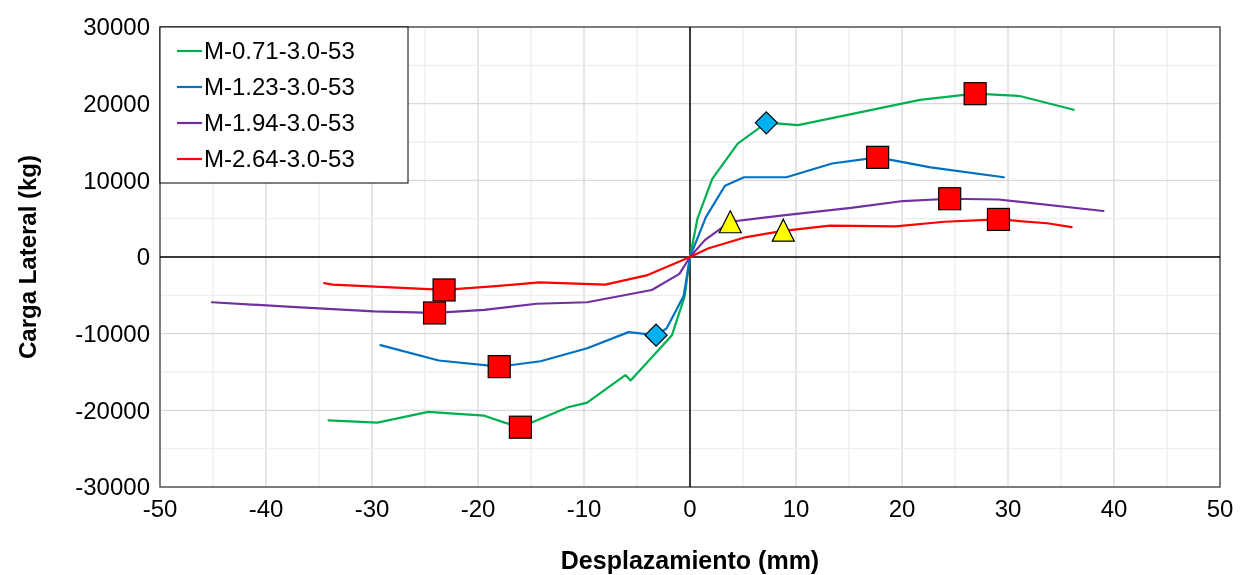 The image size is (1241, 575). What do you see at coordinates (902, 508) in the screenshot?
I see `x-tick-label: 20` at bounding box center [902, 508].